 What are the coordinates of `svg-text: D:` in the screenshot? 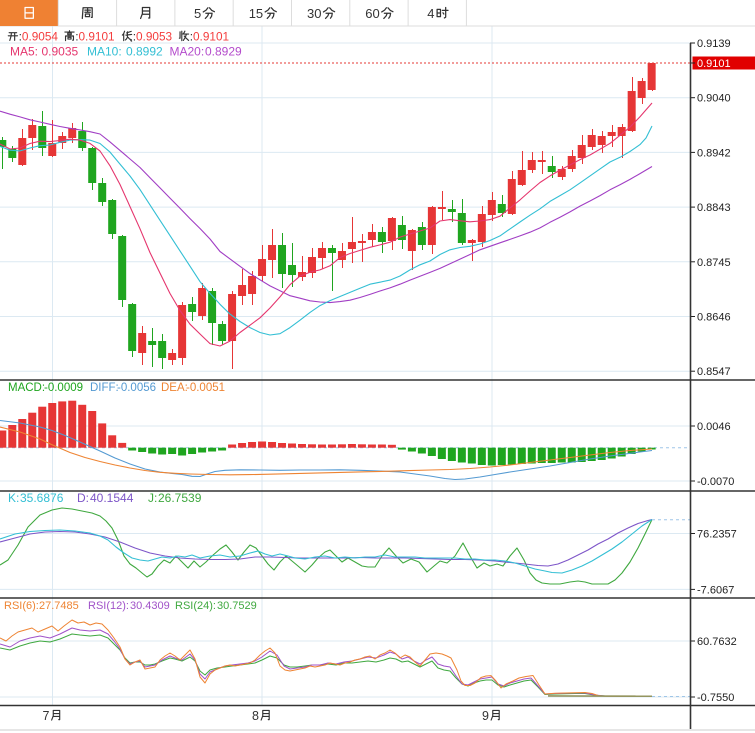 It's located at (83, 498).